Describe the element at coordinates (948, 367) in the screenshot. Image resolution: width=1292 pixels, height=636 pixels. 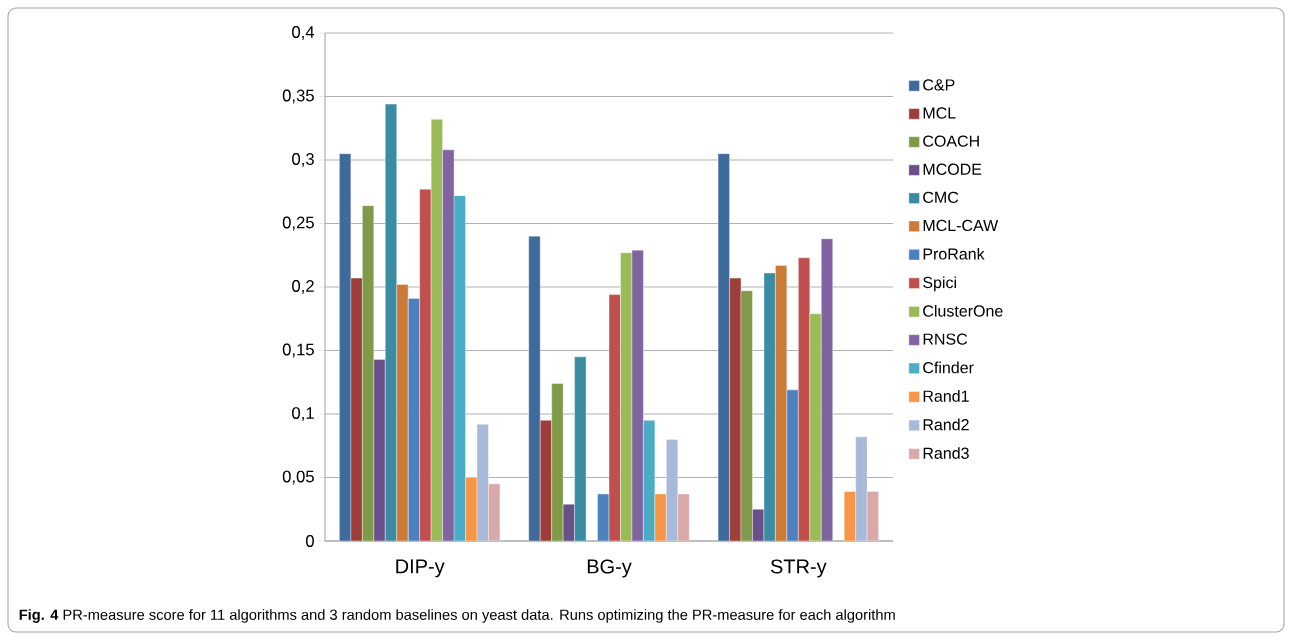
I see `legend-label: Cfinder` at that location.